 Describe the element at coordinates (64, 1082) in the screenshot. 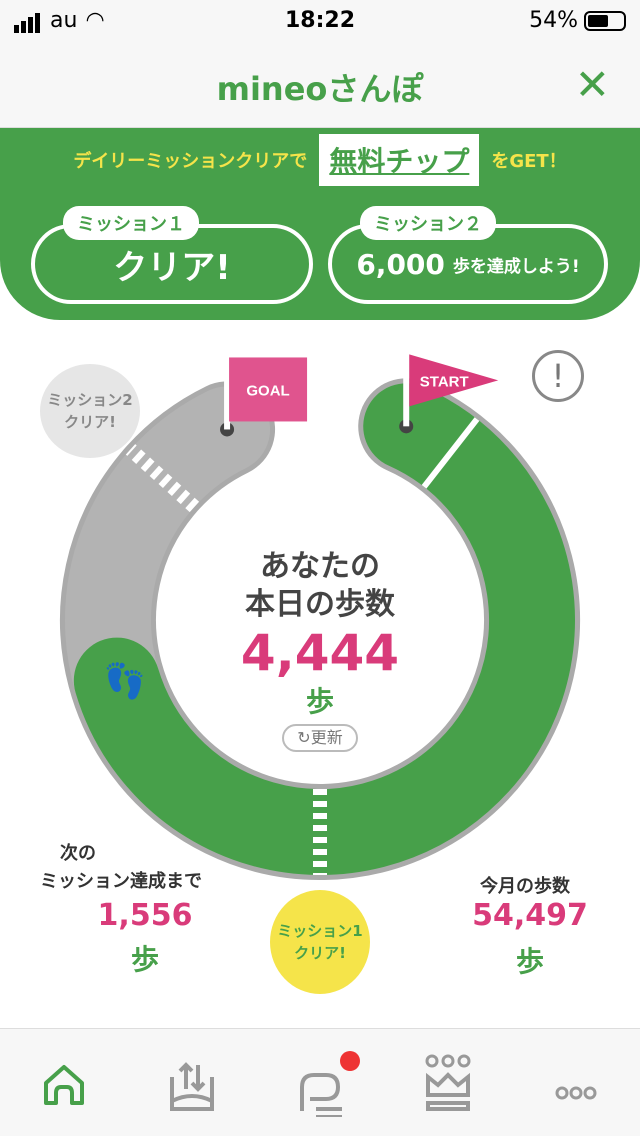

I see `home-icon` at that location.